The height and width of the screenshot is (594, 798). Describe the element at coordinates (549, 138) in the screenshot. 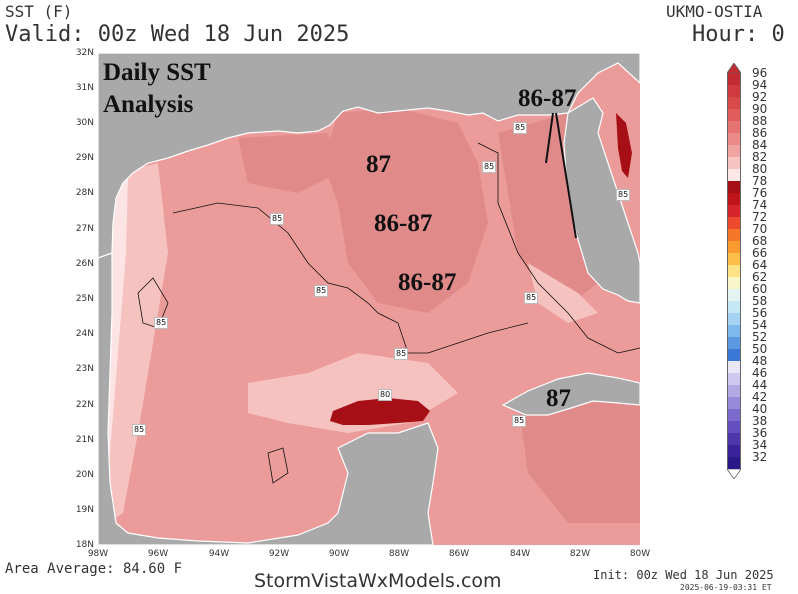

I see `pointer-line-left` at that location.